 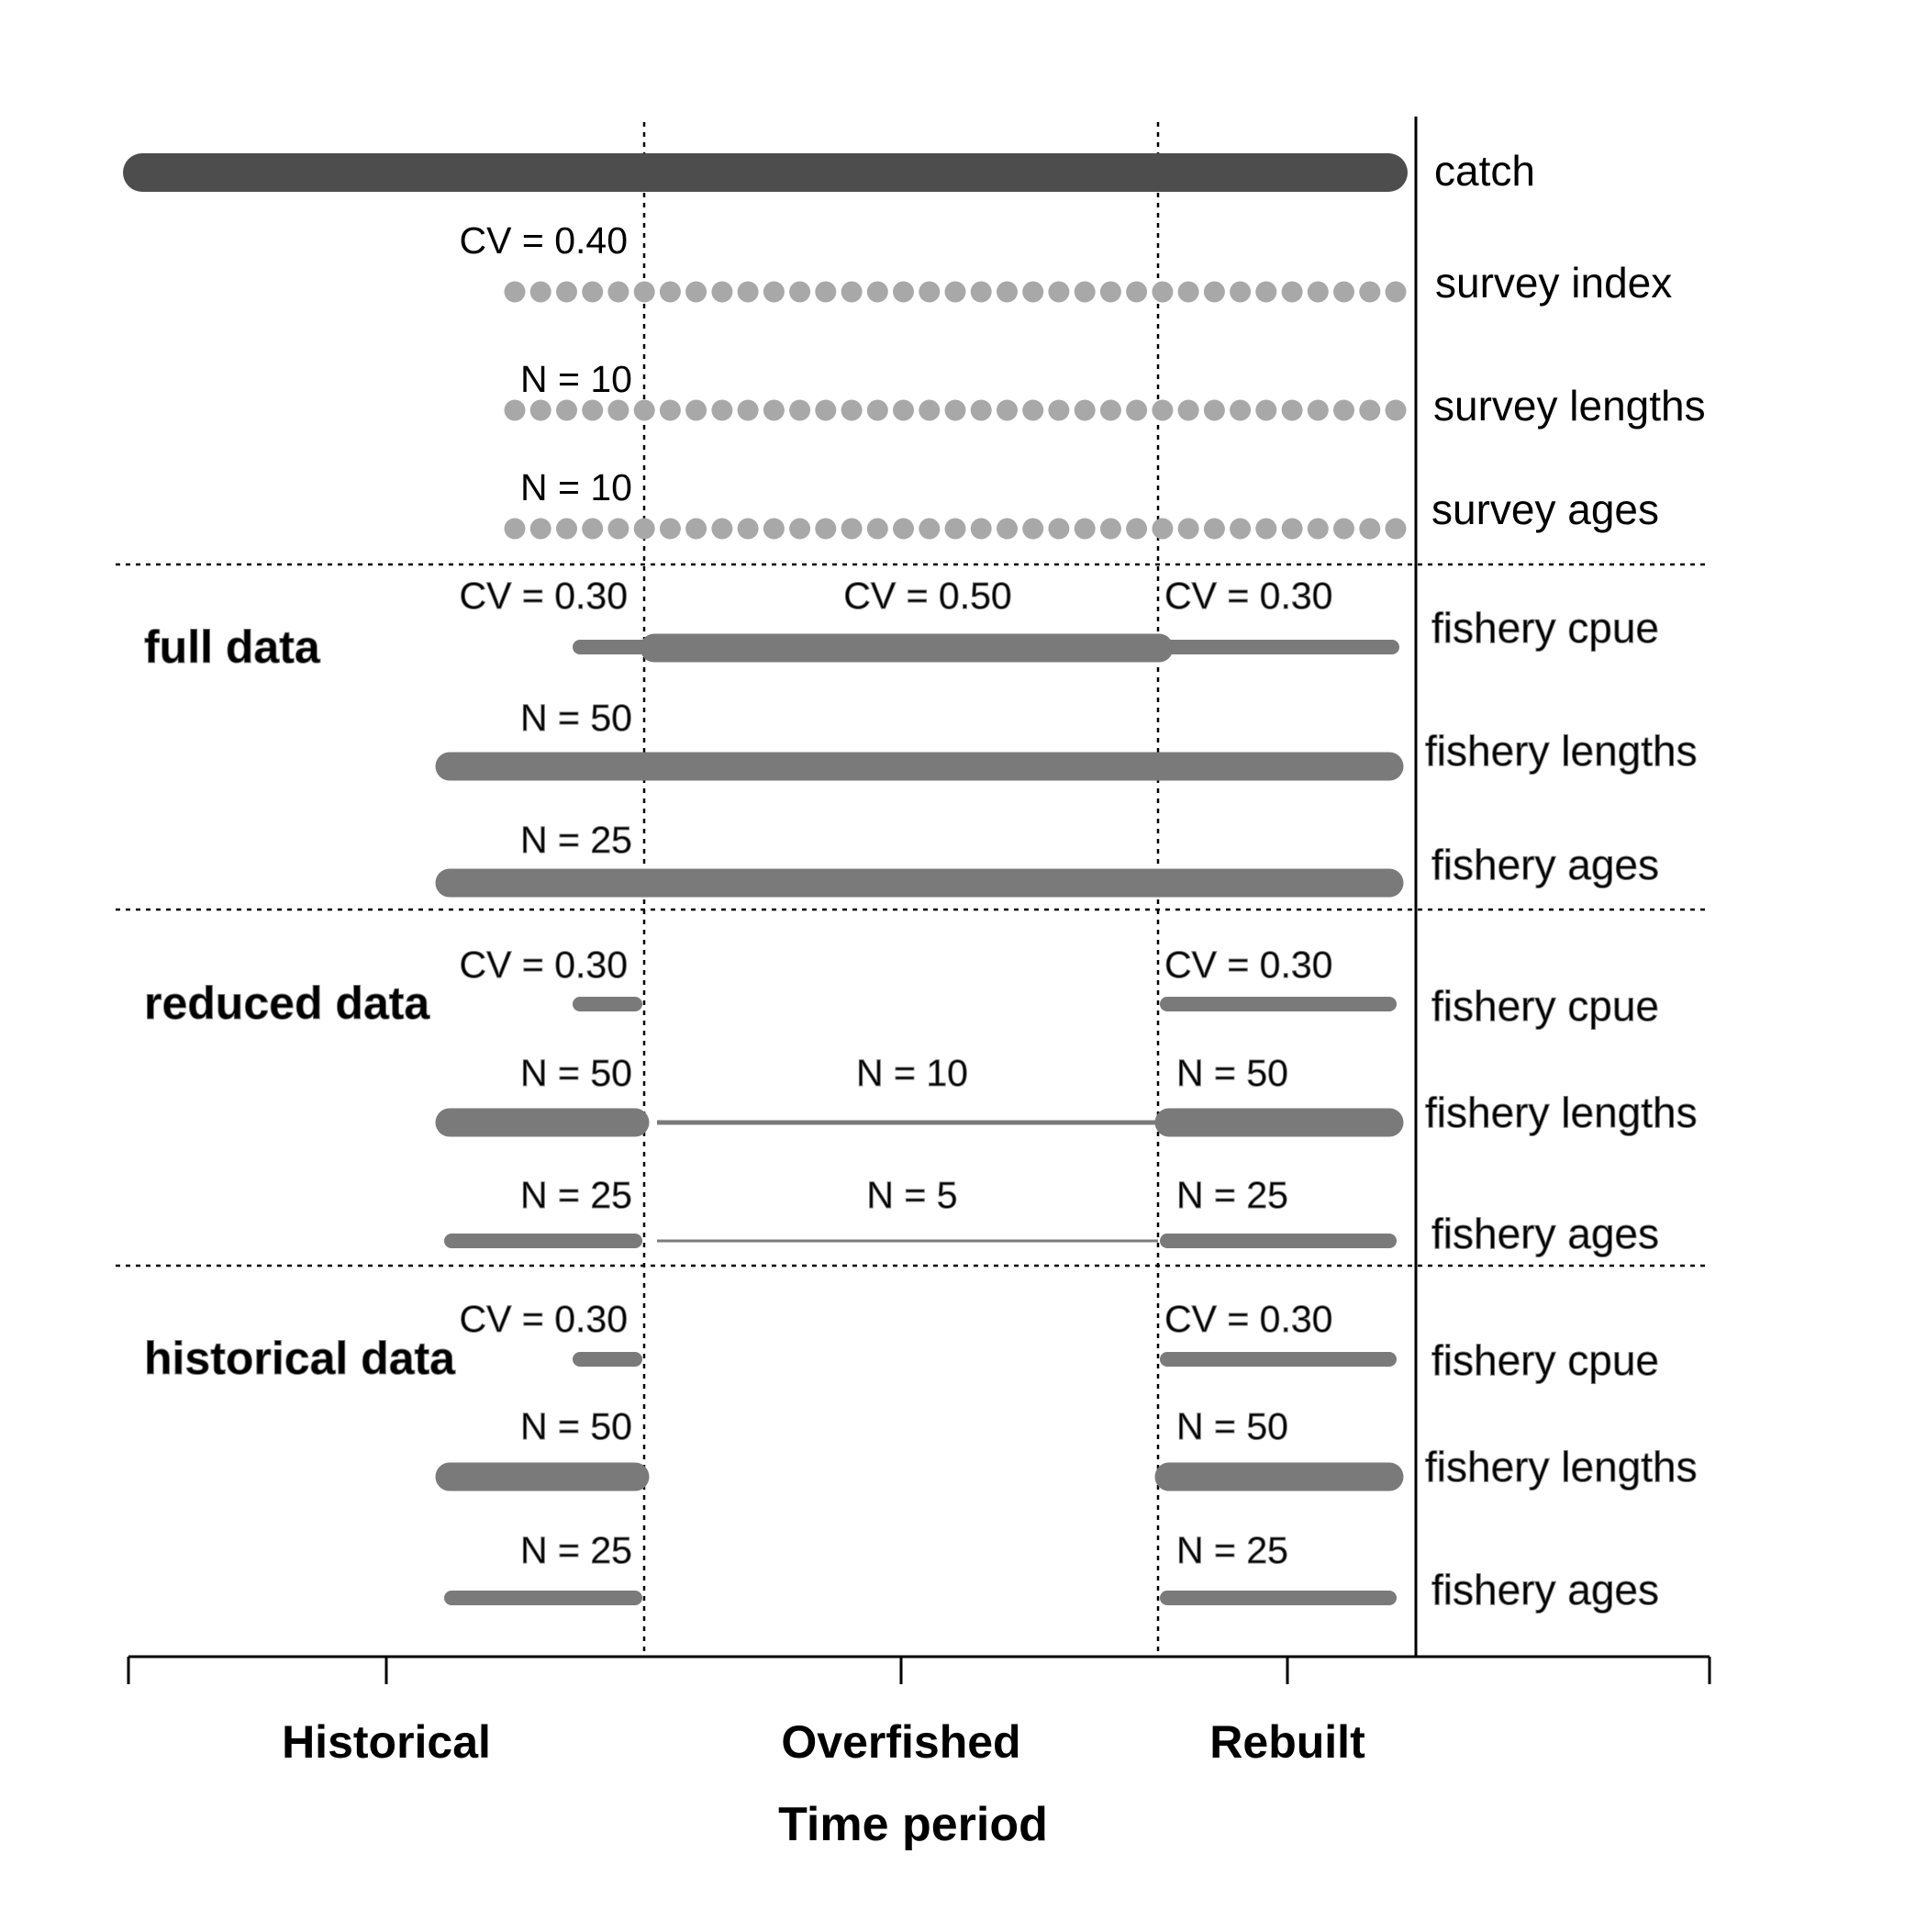 I want to click on reduced-cpue-label: fishery cpue, so click(x=1545, y=1006).